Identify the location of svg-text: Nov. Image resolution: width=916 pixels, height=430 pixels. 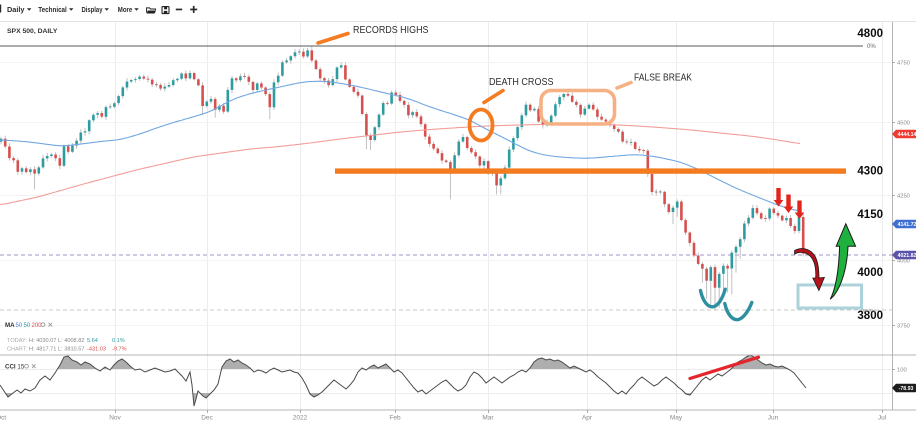
(115, 418).